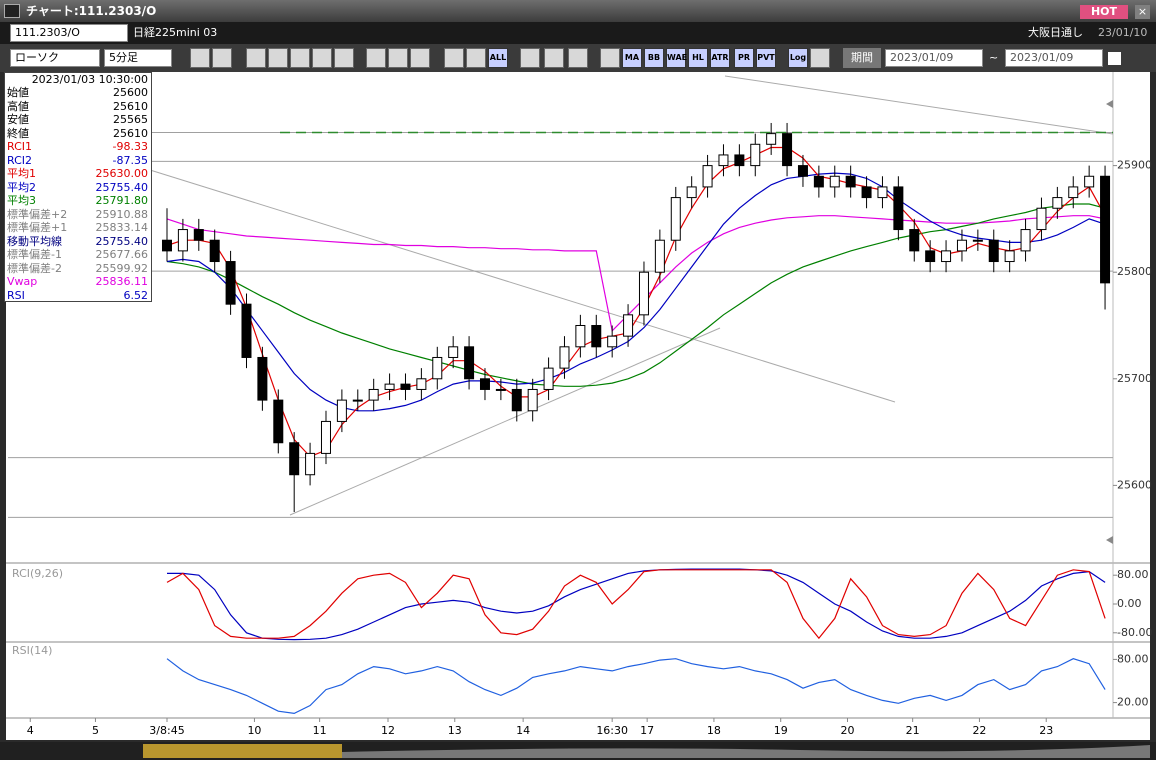 The height and width of the screenshot is (760, 1156). What do you see at coordinates (746, 751) in the screenshot?
I see `scroll-preview` at bounding box center [746, 751].